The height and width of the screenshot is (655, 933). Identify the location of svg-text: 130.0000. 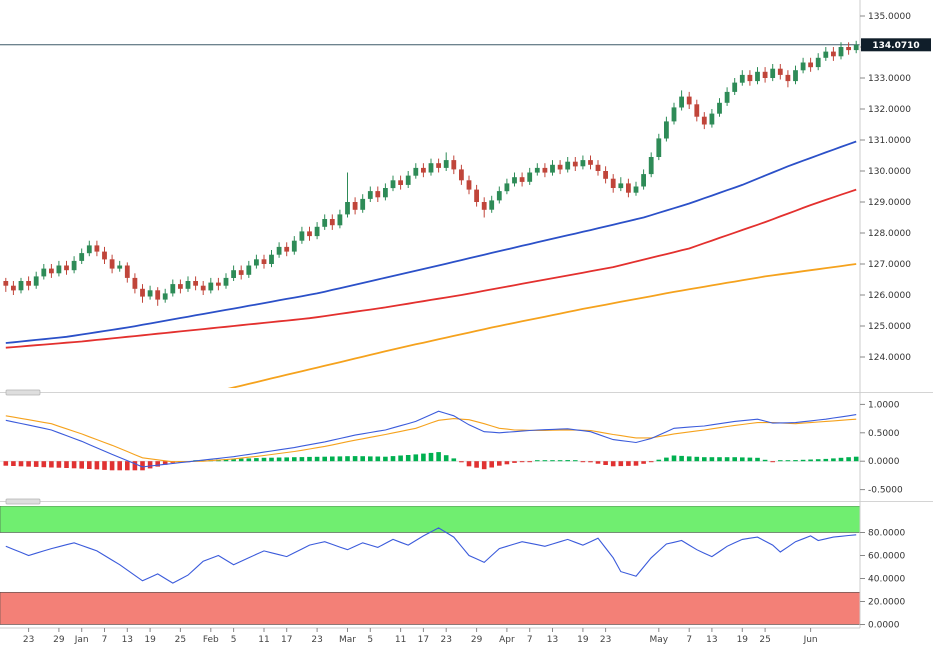
(889, 172).